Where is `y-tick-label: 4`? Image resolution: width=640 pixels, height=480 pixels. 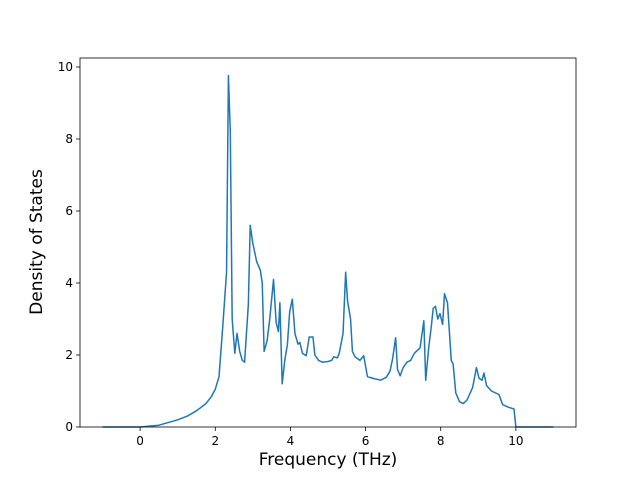 y-tick-label: 4 is located at coordinates (69, 283).